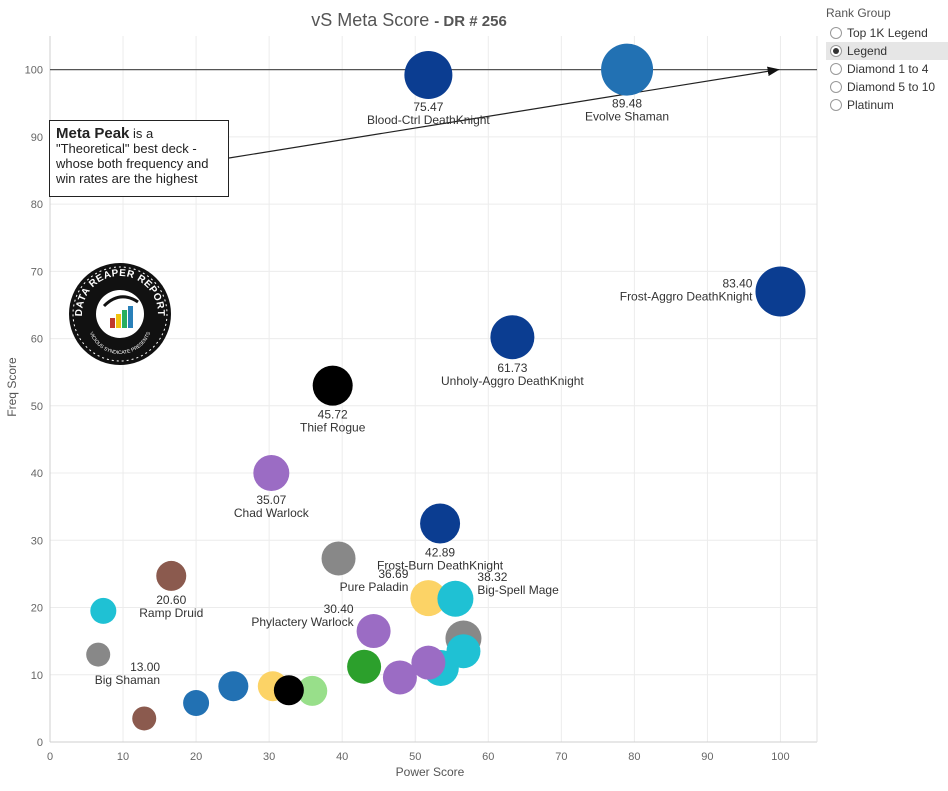  I want to click on legend-item-label: Legend, so click(867, 51).